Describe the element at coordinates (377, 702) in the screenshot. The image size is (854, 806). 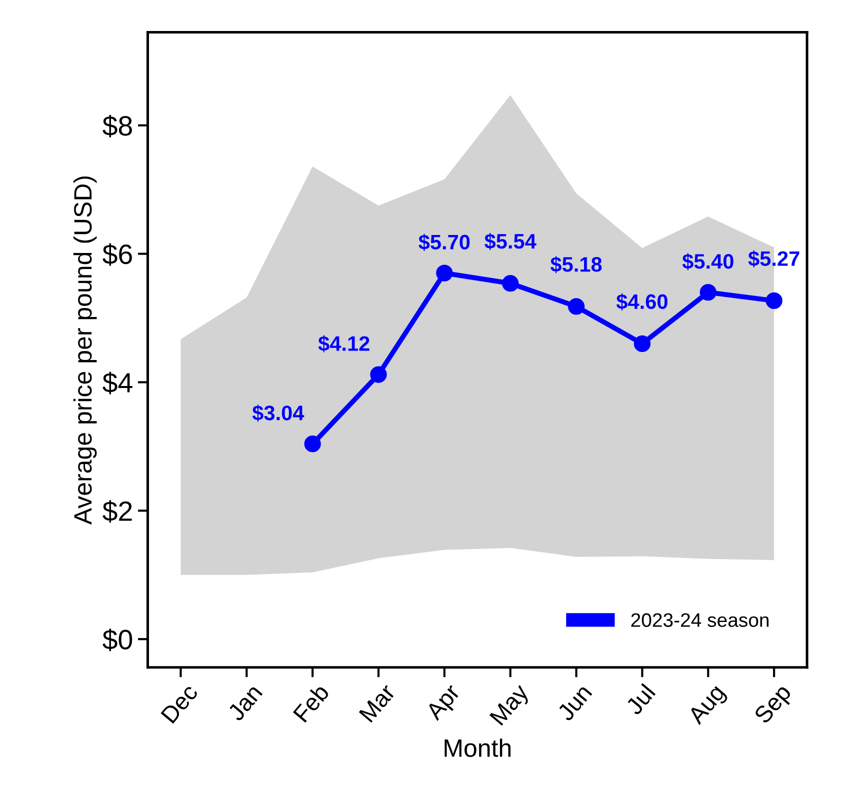
I see `x-tick-label: Mar` at that location.